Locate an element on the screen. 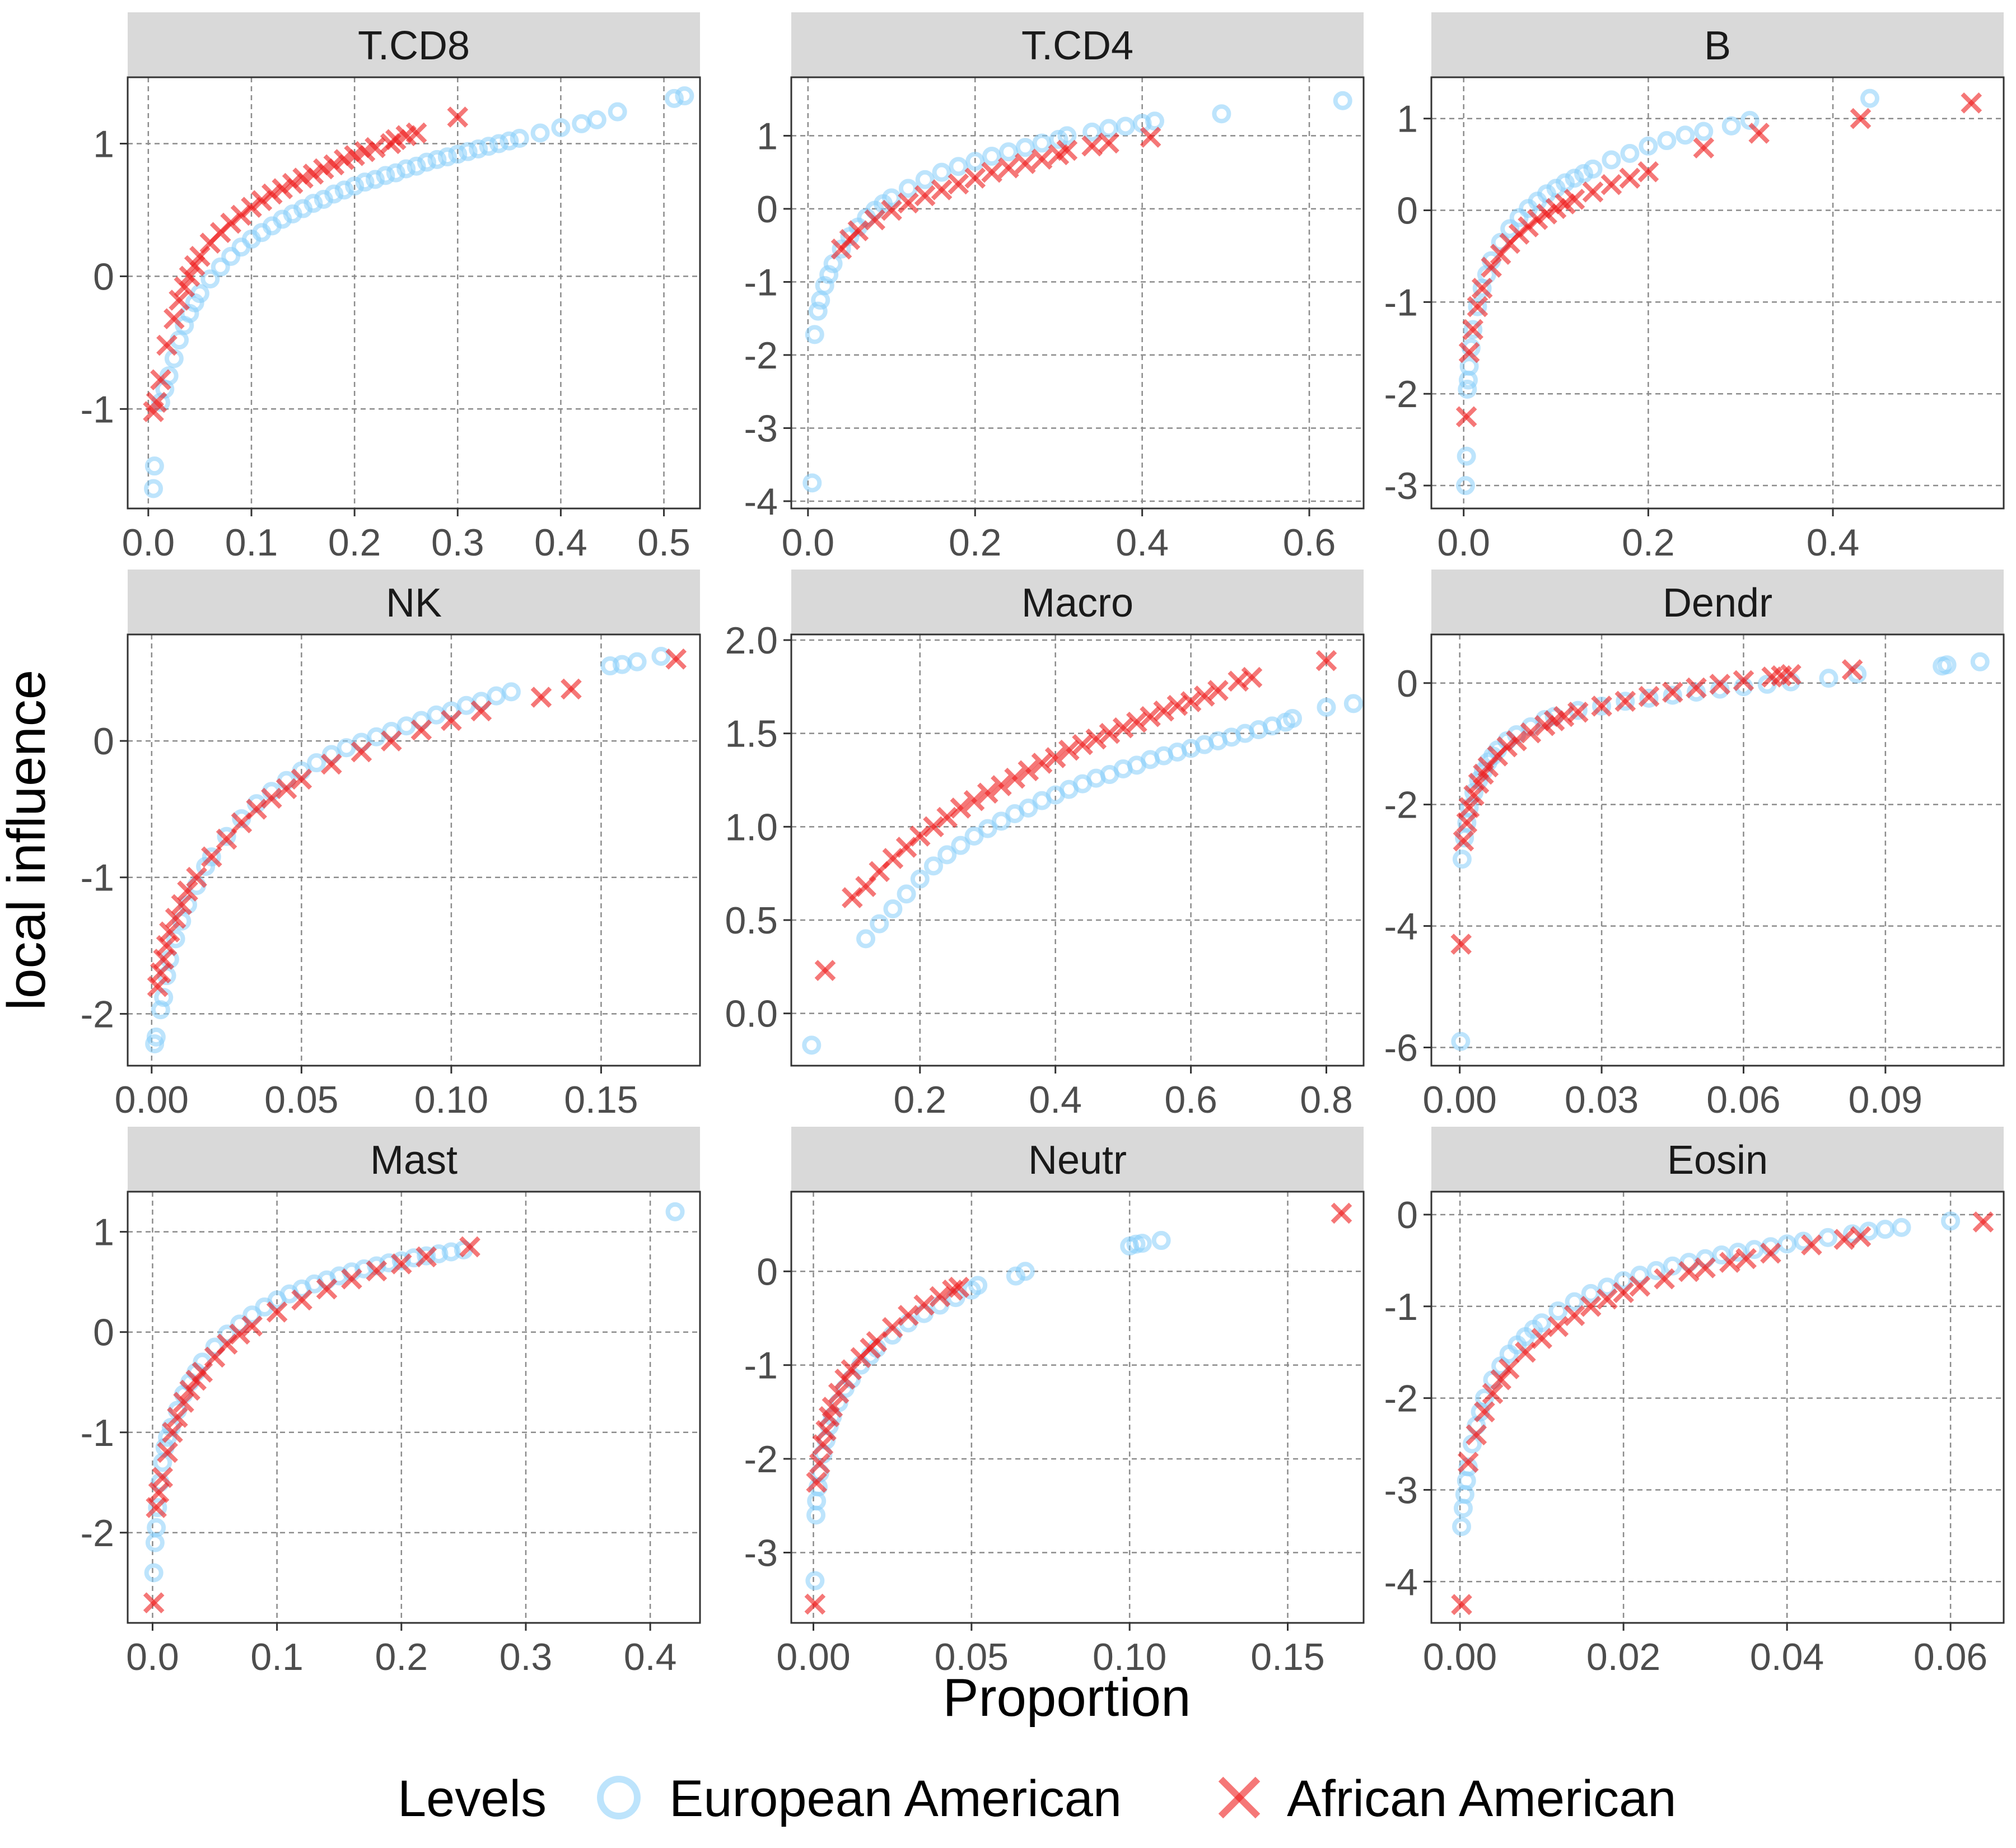 The image size is (2016, 1848). y-tick-label: 0.5 is located at coordinates (752, 921).